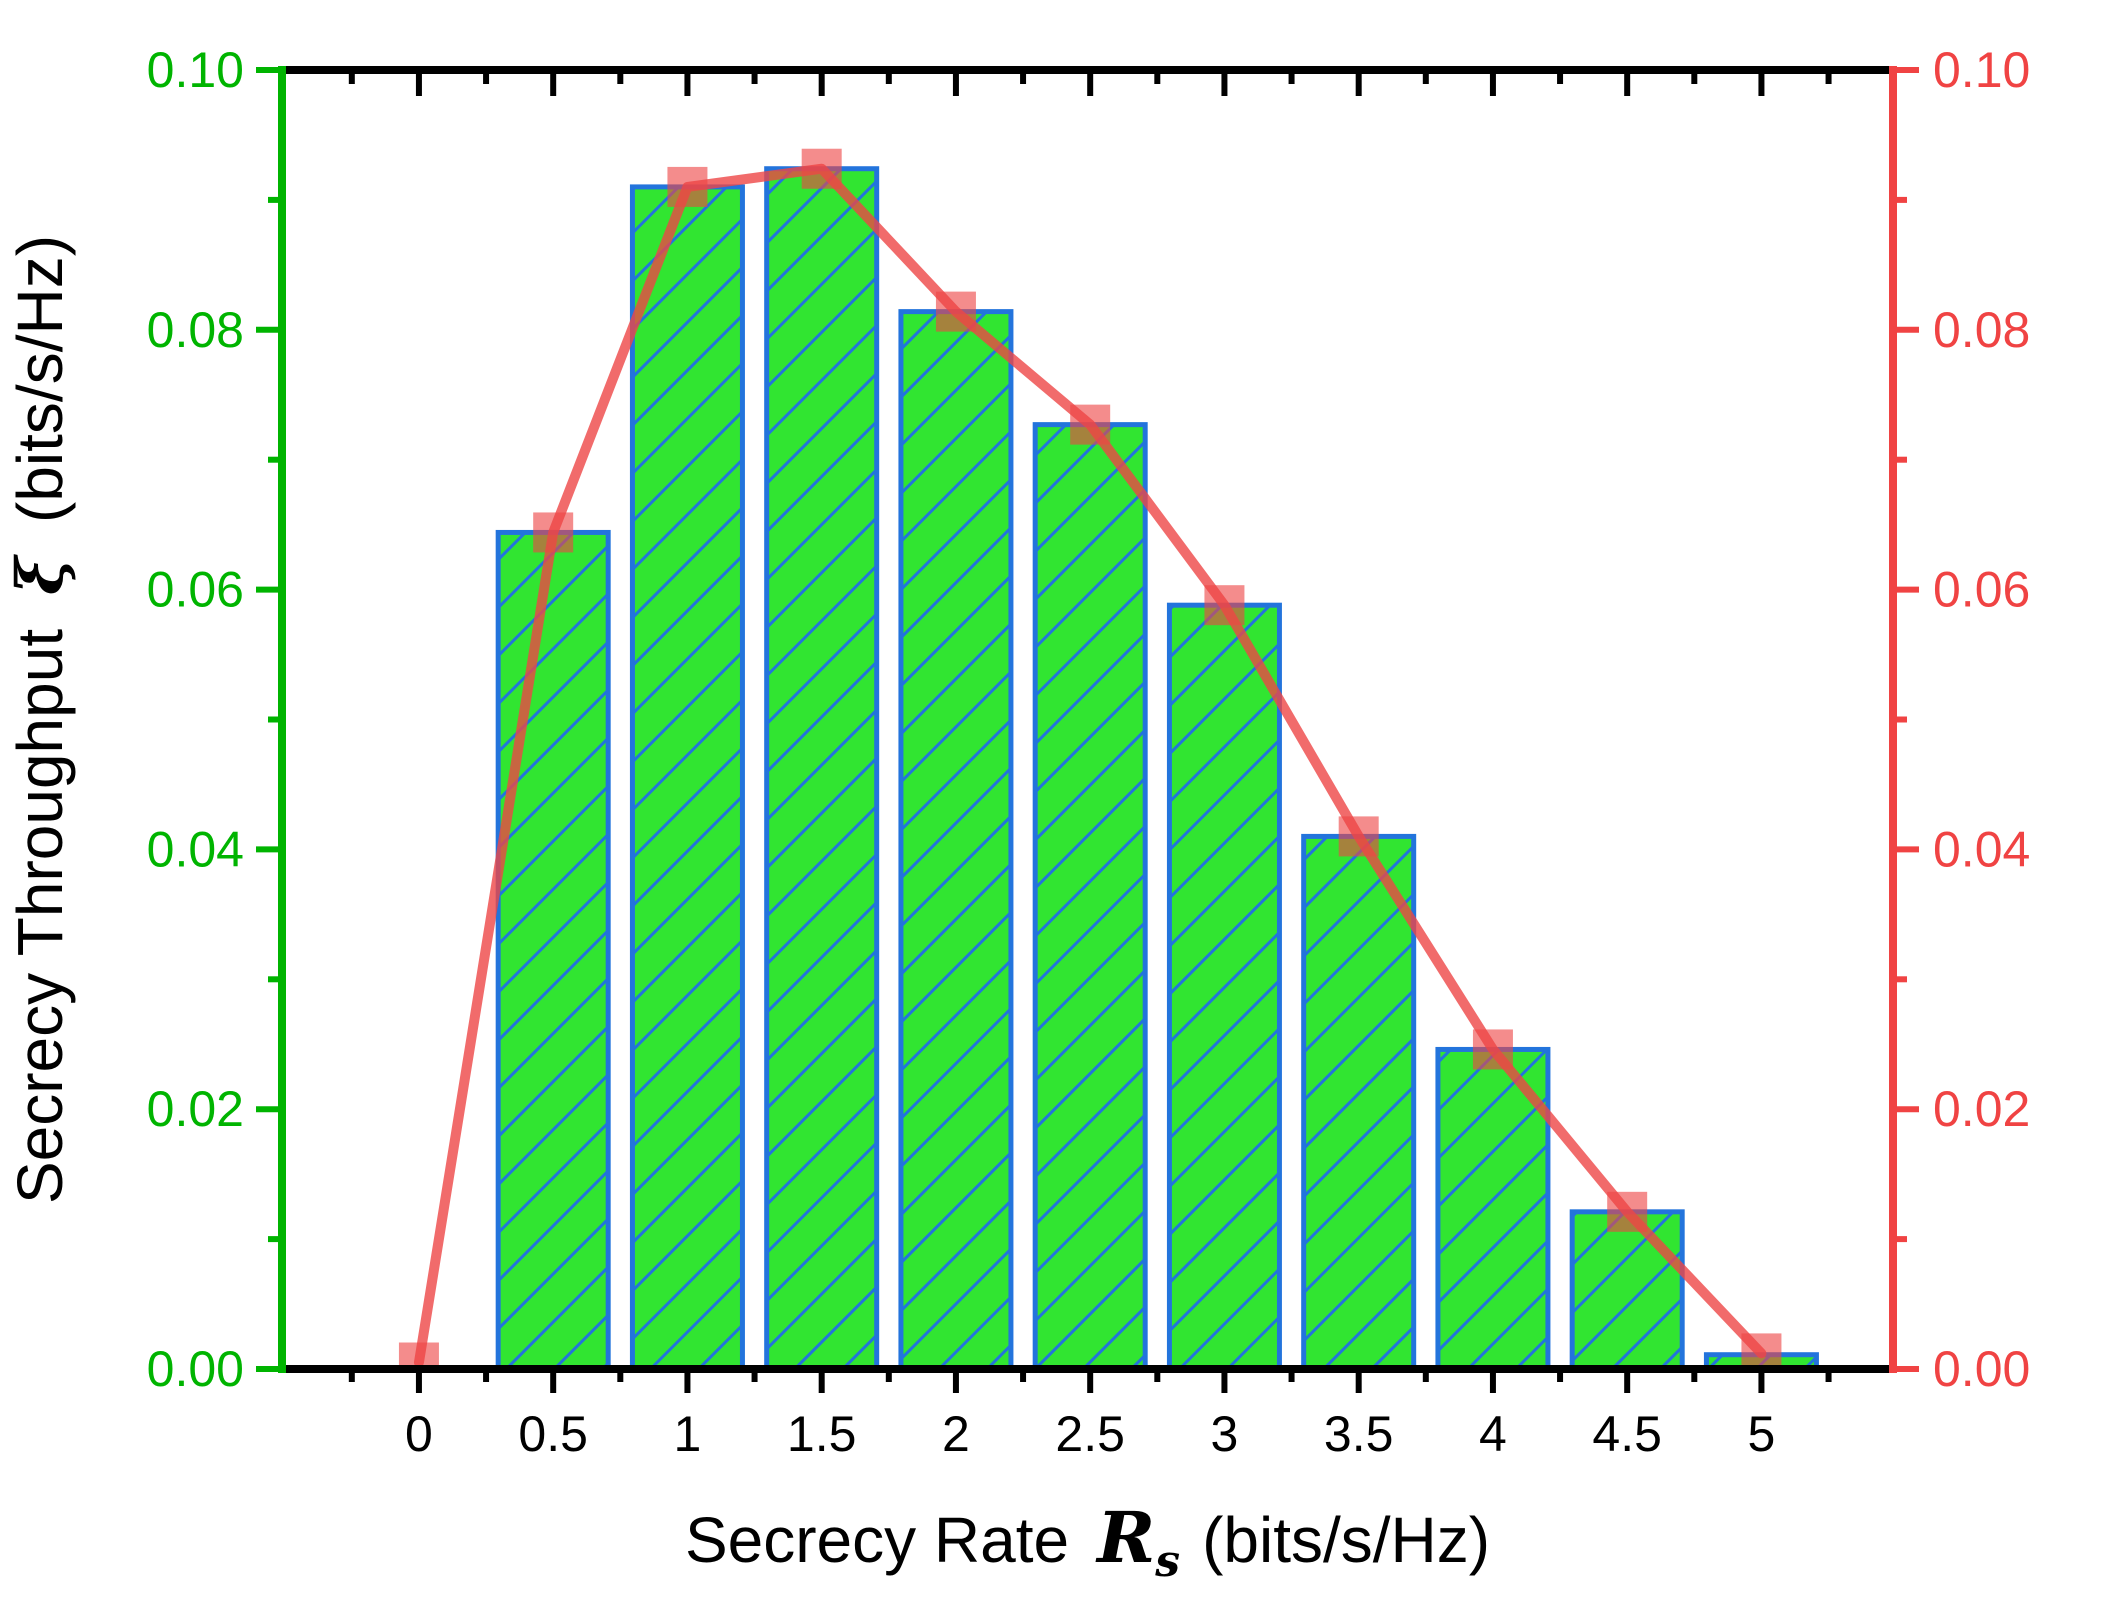 This screenshot has width=2104, height=1602. What do you see at coordinates (956, 1434) in the screenshot?
I see `x-tick-label: 2` at bounding box center [956, 1434].